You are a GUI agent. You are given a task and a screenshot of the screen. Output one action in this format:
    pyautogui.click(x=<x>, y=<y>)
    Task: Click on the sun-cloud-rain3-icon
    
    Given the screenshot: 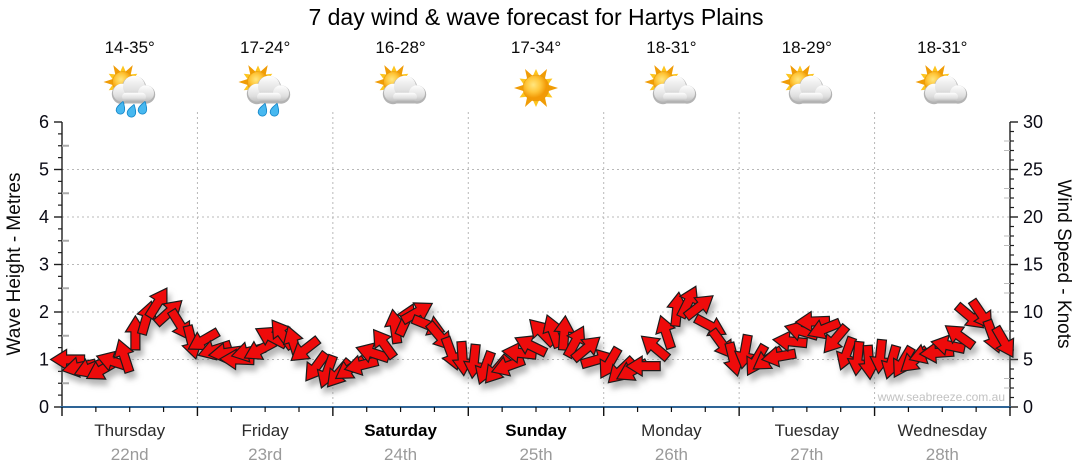 What is the action you would take?
    pyautogui.click(x=130, y=89)
    